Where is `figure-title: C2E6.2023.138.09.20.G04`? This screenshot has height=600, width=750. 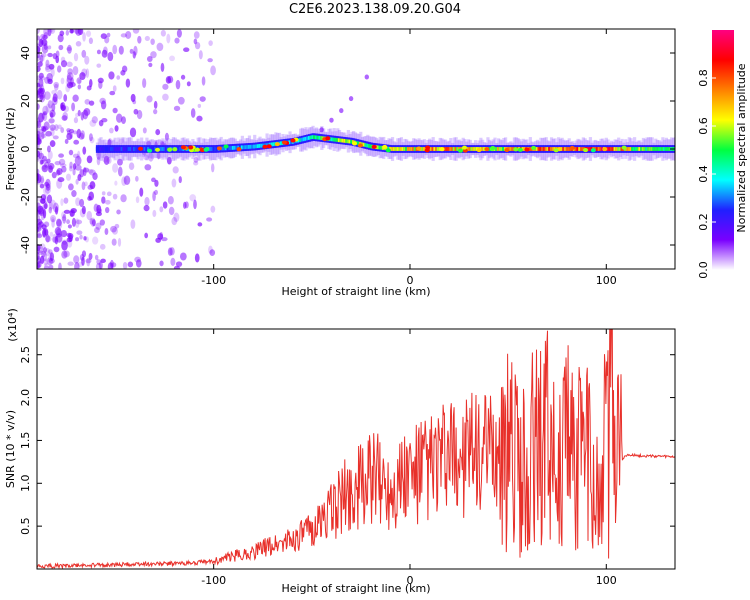 figure-title: C2E6.2023.138.09.20.G04 is located at coordinates (375, 9).